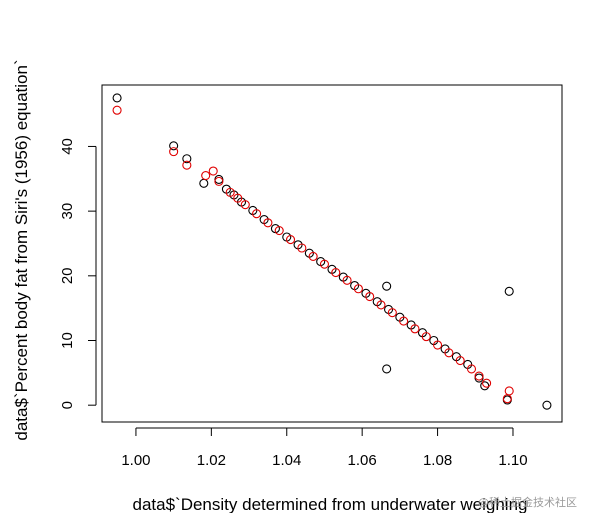 The image size is (594, 513). Describe the element at coordinates (67, 211) in the screenshot. I see `y-tick-label: 30` at that location.